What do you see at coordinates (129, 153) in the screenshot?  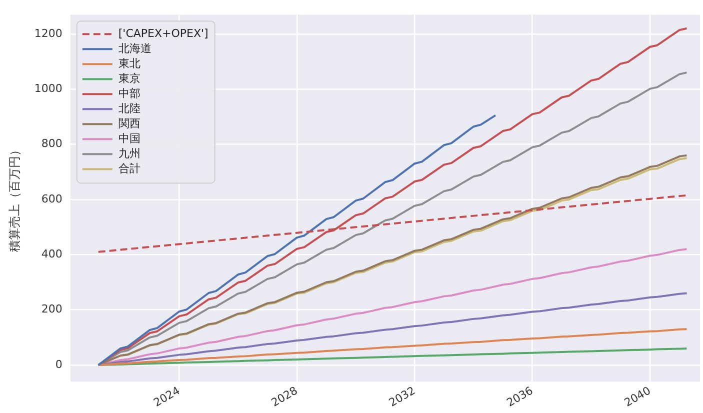 I see `legend-label: 九州` at bounding box center [129, 153].